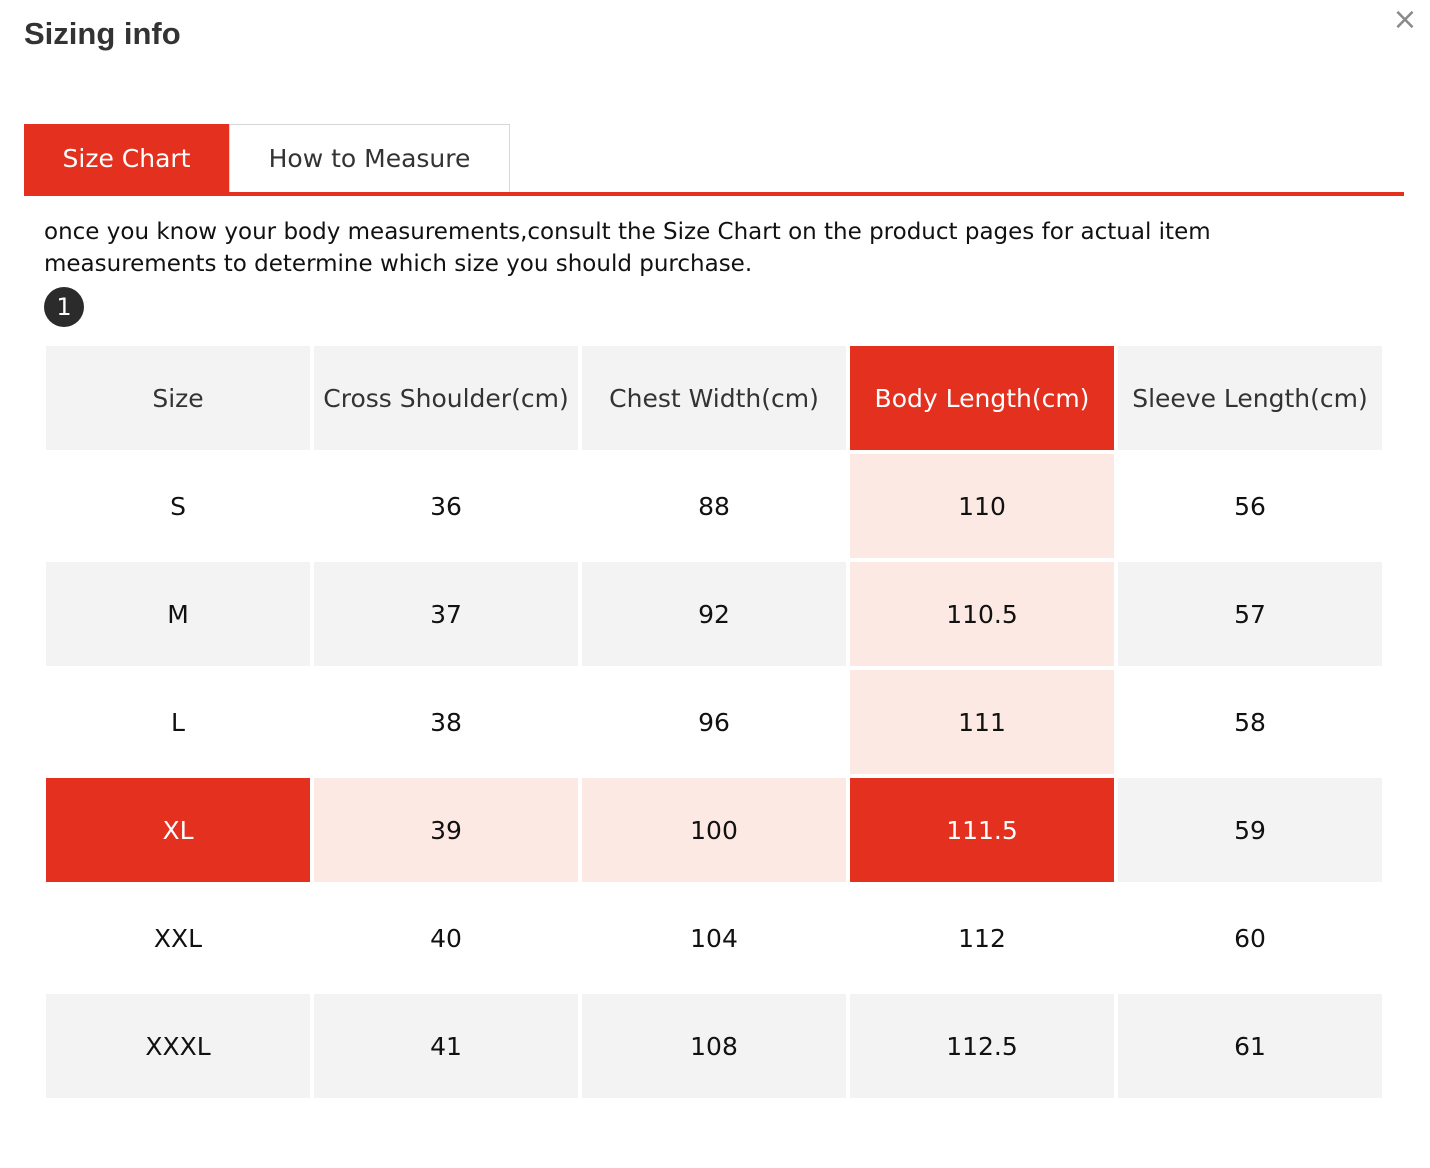  Describe the element at coordinates (126, 158) in the screenshot. I see `tab-size-chart: Size Chart` at that location.